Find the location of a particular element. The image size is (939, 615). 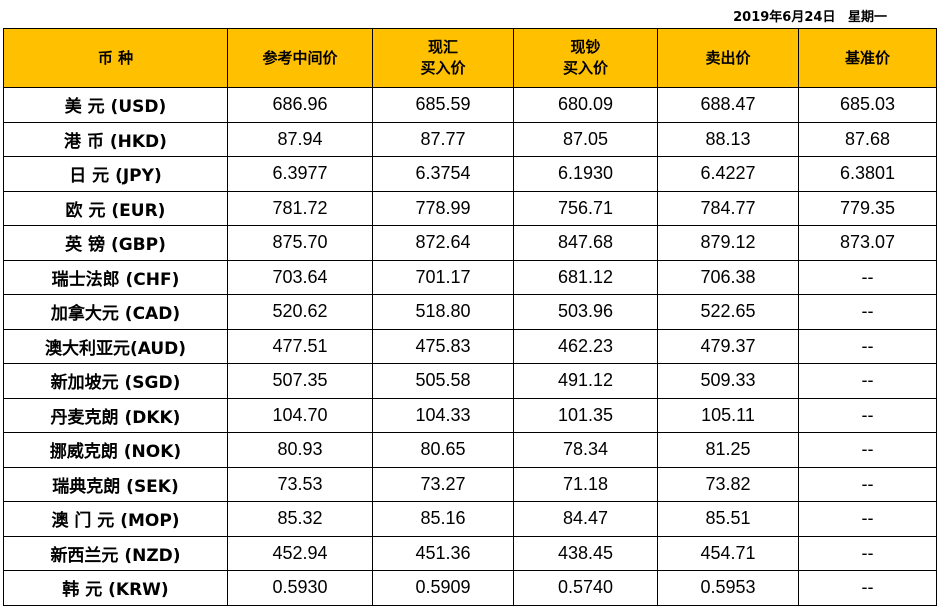

selling-rate-cell: 105.11 is located at coordinates (728, 415).